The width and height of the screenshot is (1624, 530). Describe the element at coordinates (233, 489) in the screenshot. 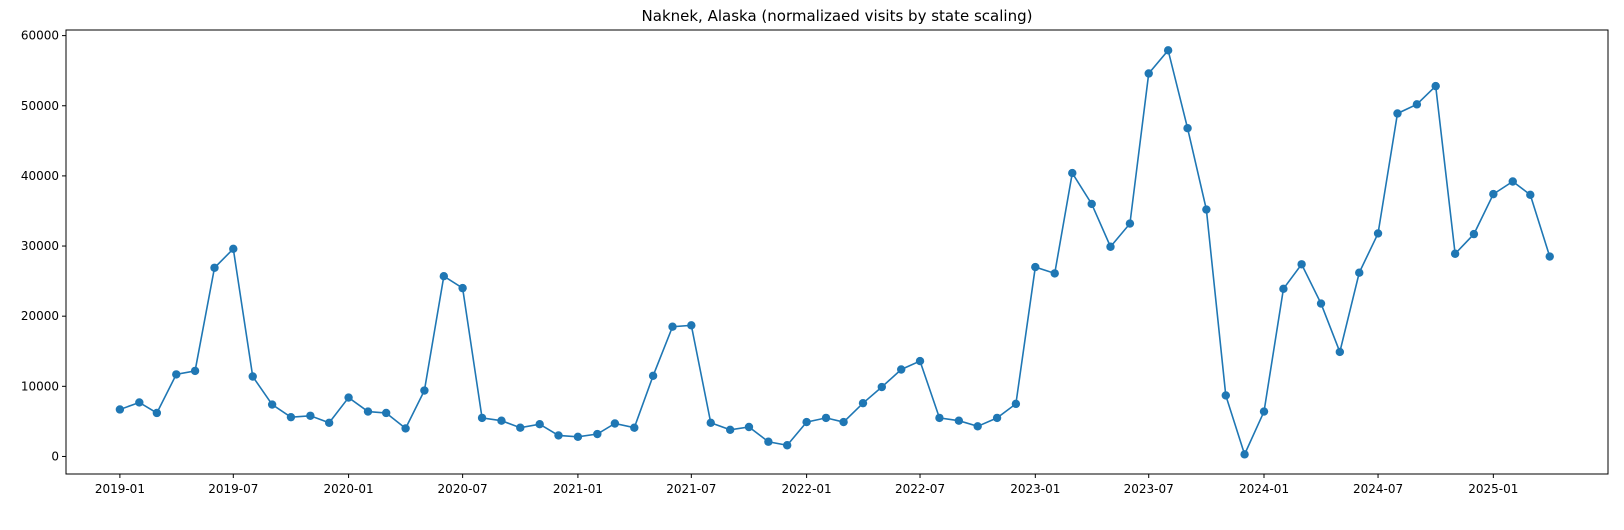

I see `x-tick-label: 2019-07` at that location.